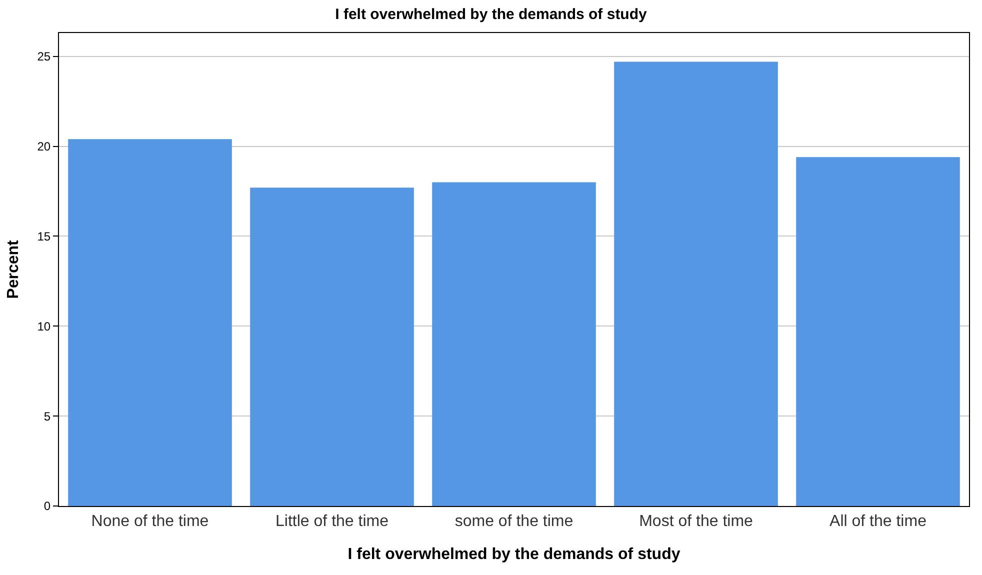 Image resolution: width=982 pixels, height=575 pixels. What do you see at coordinates (878, 521) in the screenshot?
I see `x-tick-label: All of the time` at bounding box center [878, 521].